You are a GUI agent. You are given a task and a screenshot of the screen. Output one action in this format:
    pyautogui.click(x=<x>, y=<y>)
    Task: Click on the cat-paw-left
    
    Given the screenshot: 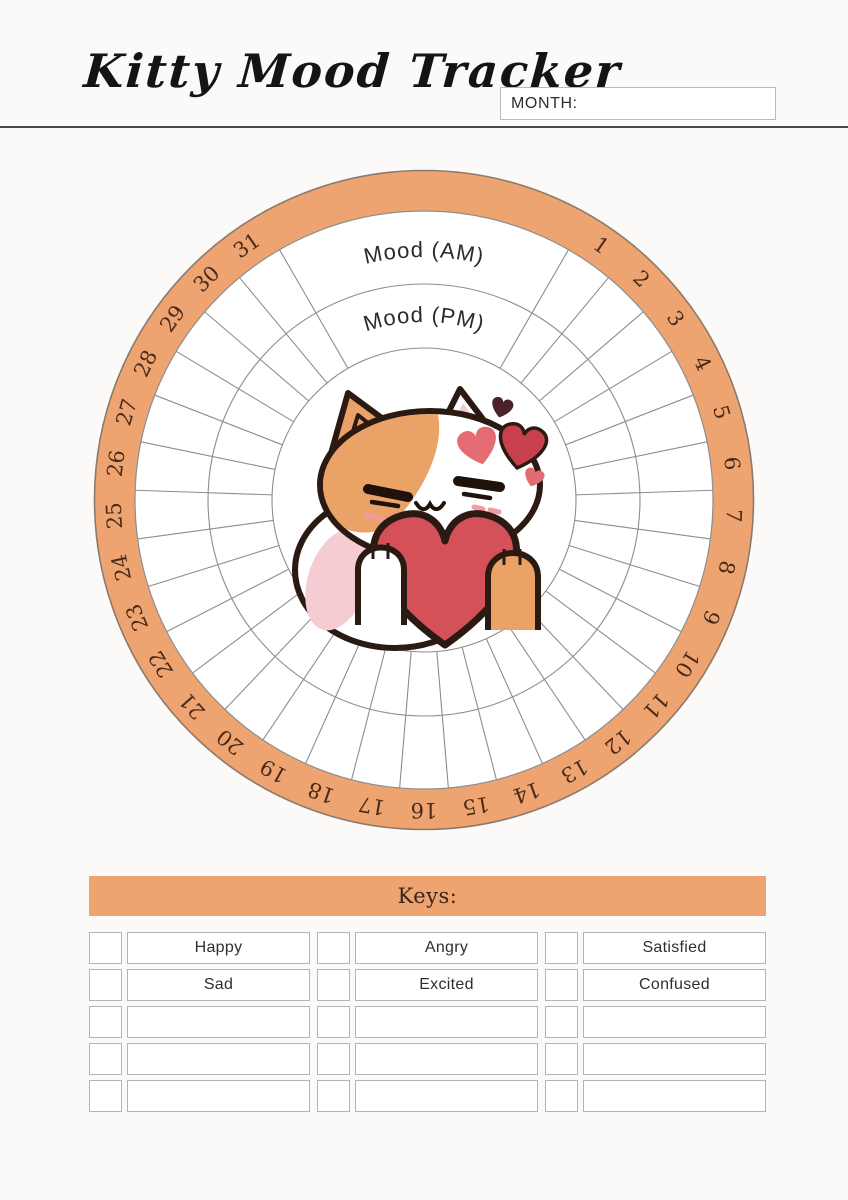 What is the action you would take?
    pyautogui.click(x=381, y=584)
    